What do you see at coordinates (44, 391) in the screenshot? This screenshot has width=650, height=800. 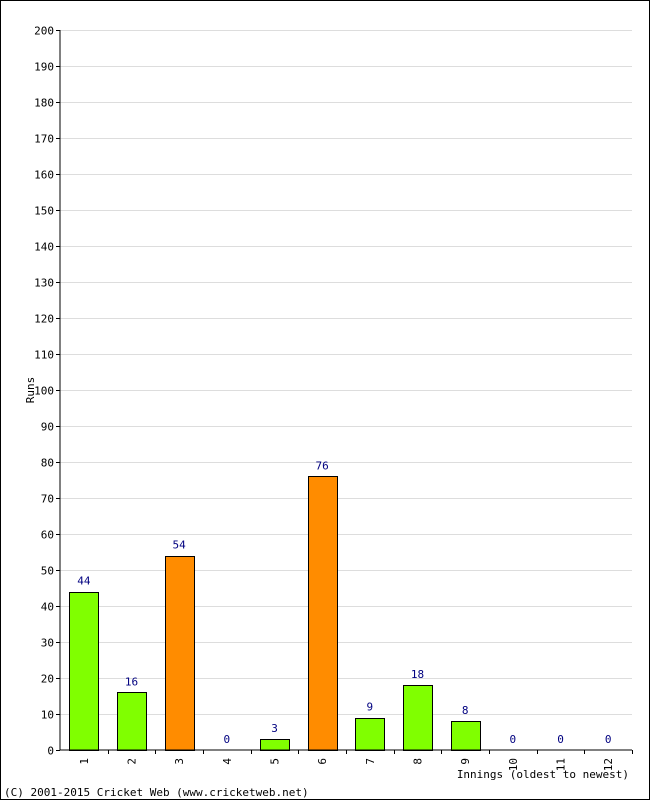 I see `y-tick-label: 100` at bounding box center [44, 391].